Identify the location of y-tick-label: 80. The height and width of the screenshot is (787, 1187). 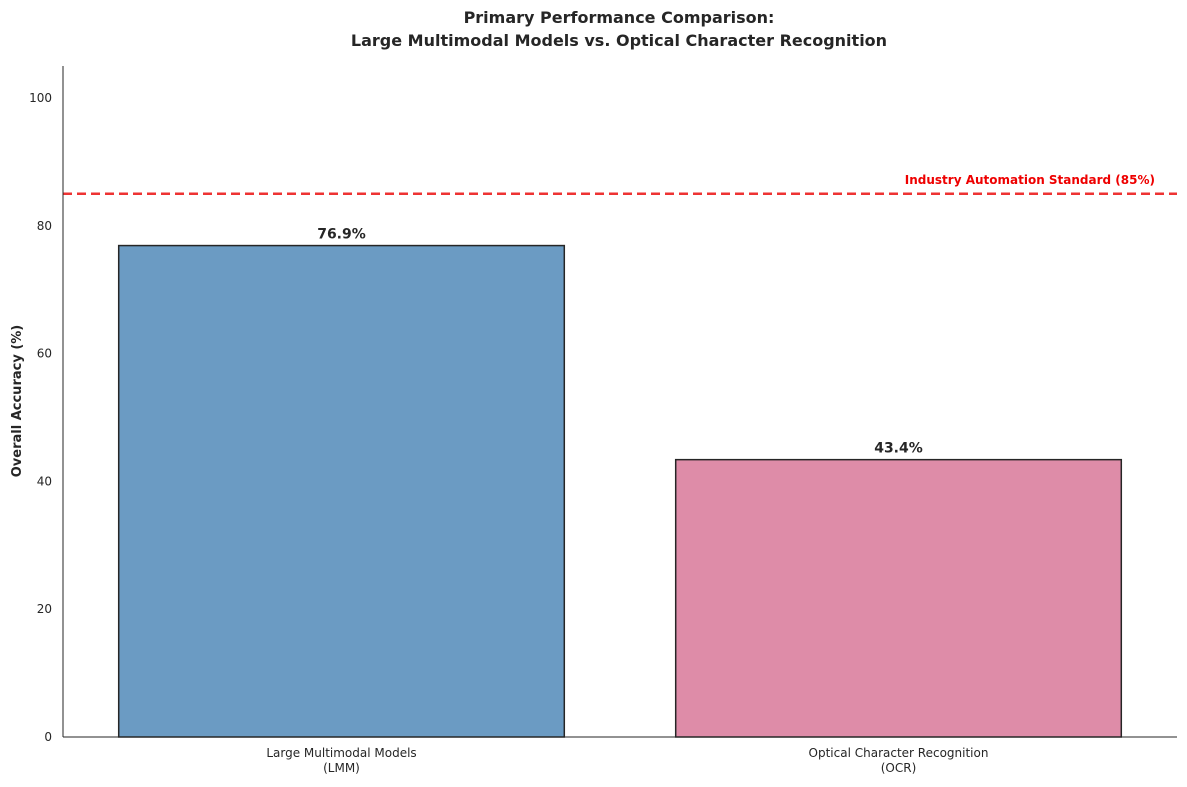
(44, 226).